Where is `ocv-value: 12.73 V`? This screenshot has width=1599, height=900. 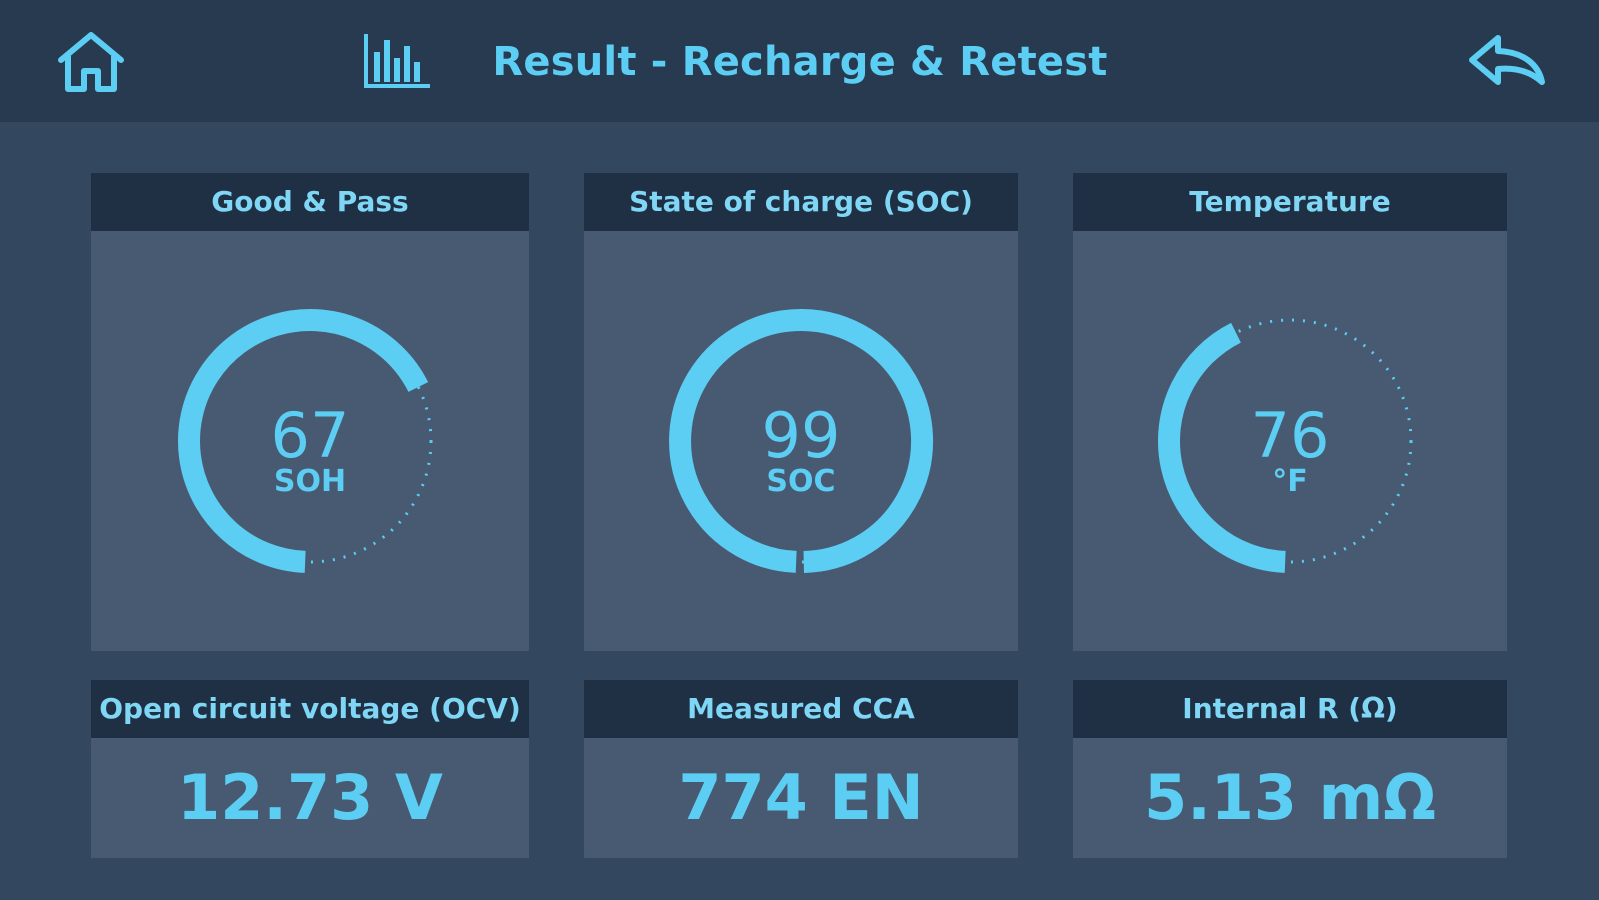
ocv-value: 12.73 V is located at coordinates (310, 797).